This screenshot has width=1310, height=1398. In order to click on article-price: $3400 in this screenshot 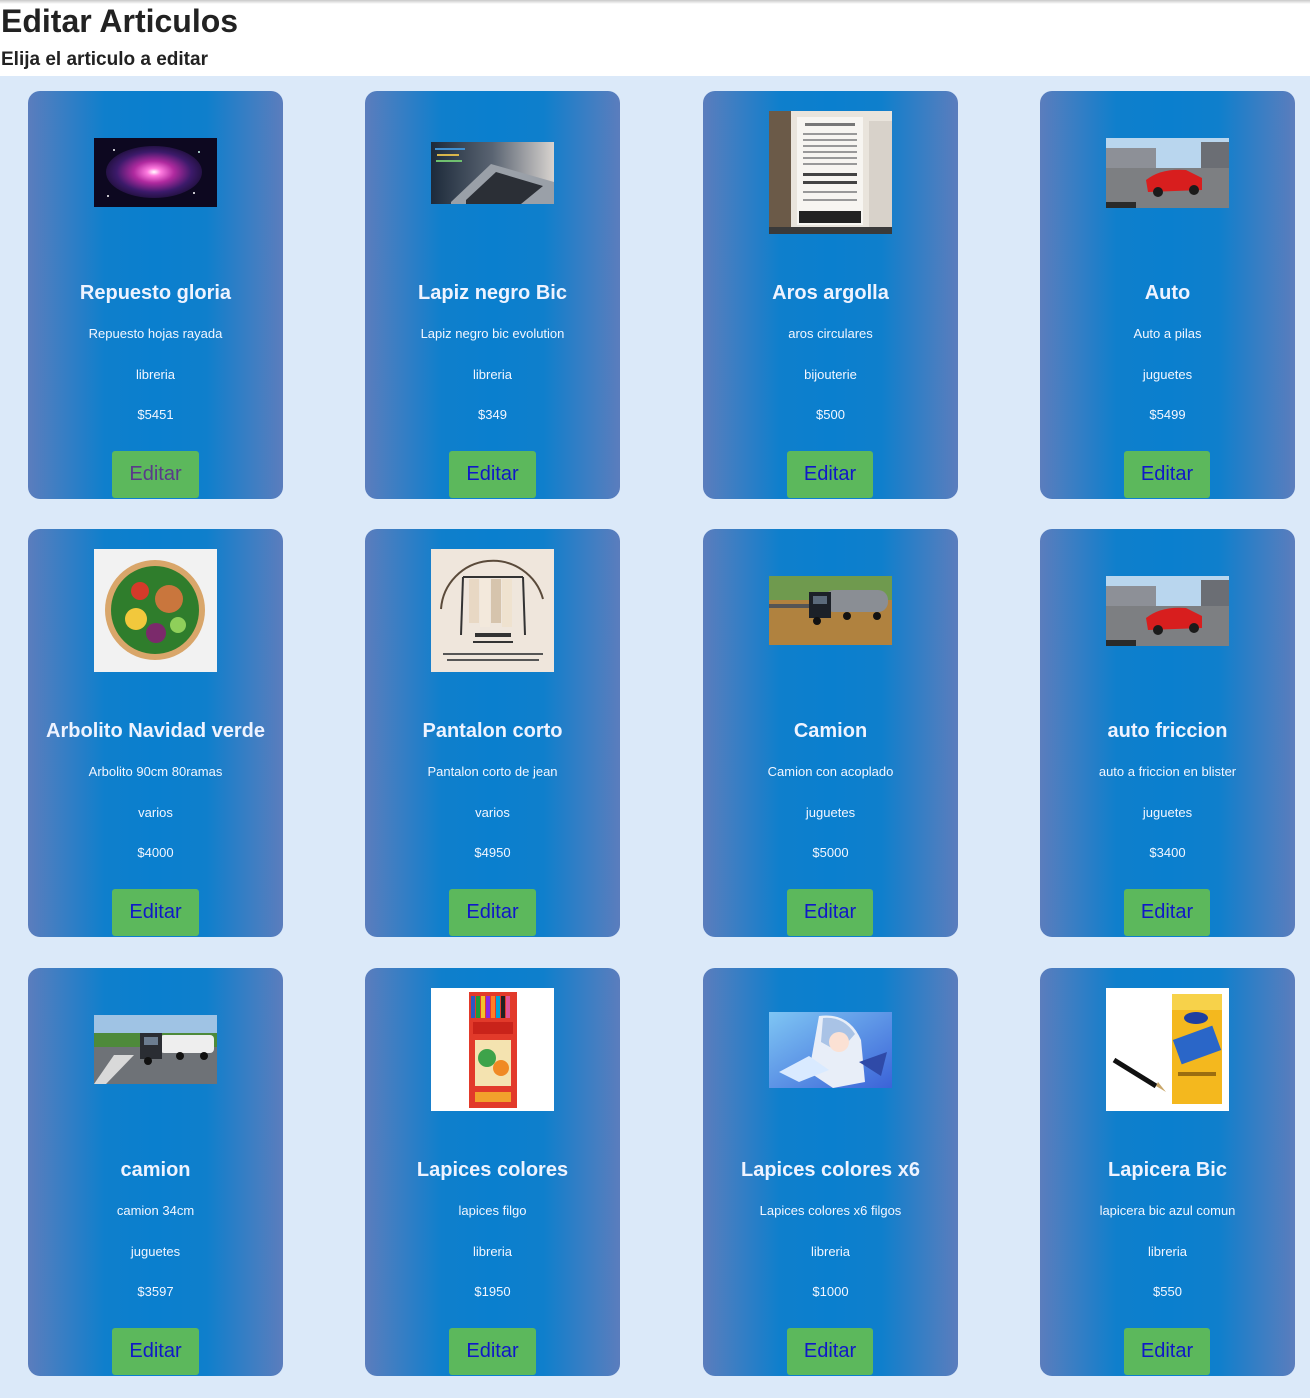, I will do `click(1167, 852)`.